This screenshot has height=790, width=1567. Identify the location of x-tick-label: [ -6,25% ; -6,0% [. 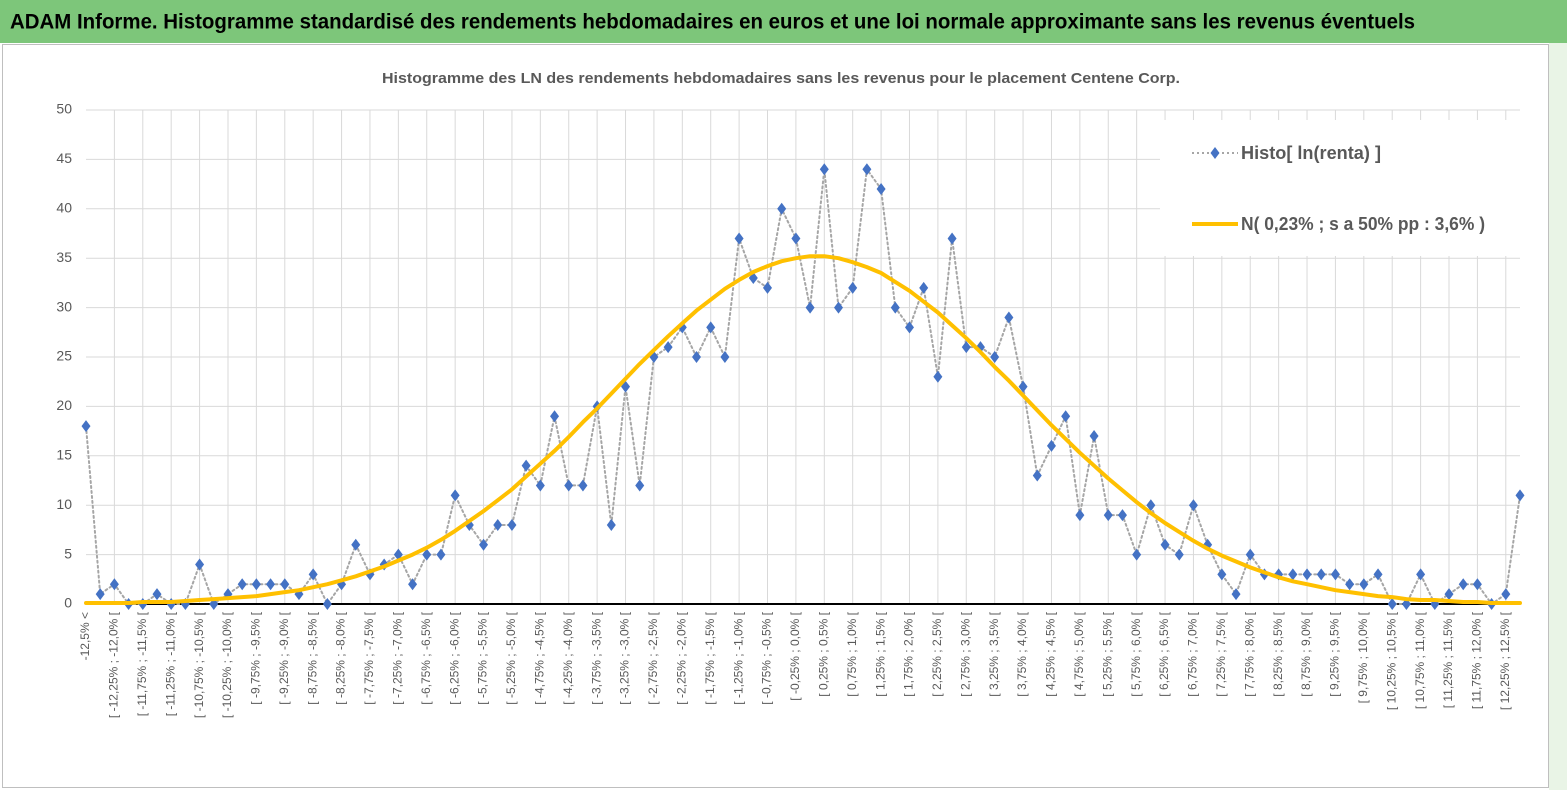
(454, 657).